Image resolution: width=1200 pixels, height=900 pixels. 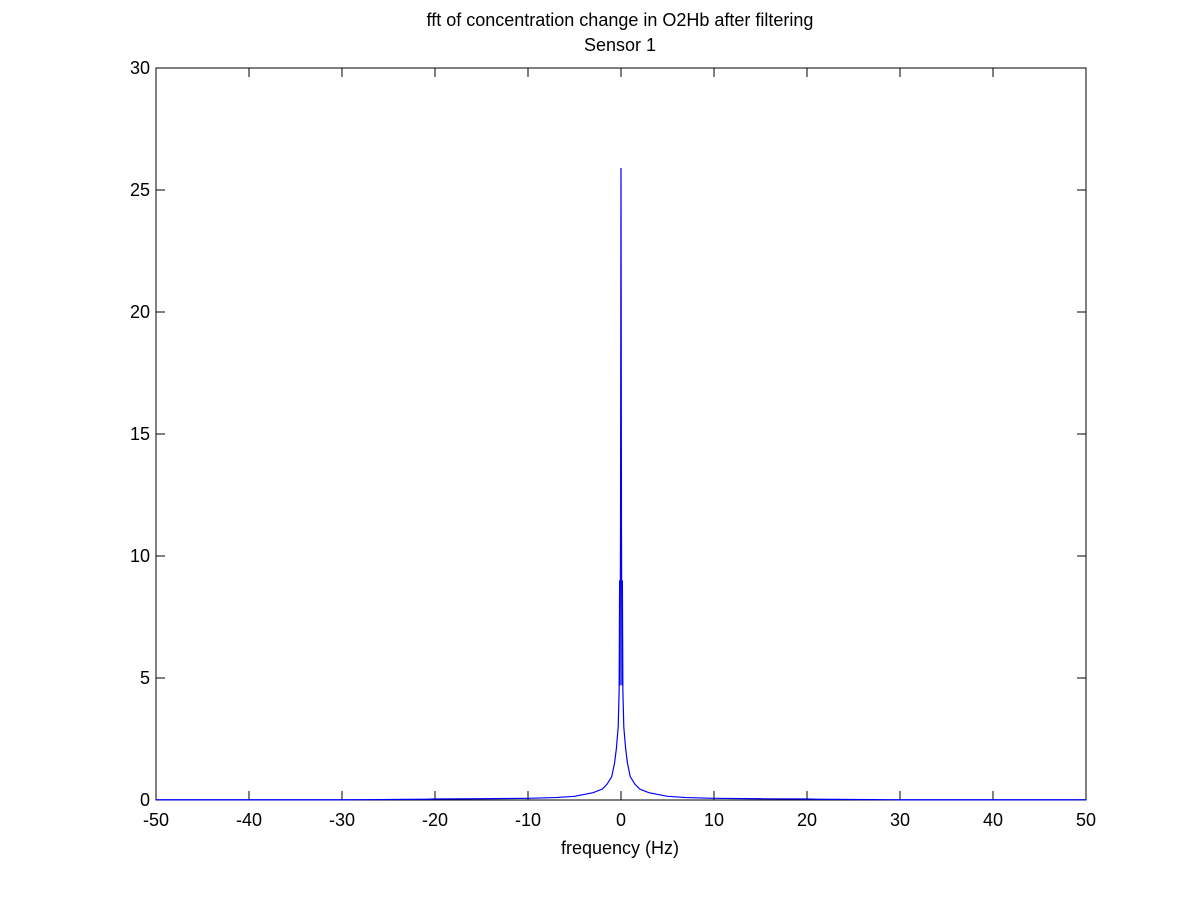 I want to click on x-tick-label: 50, so click(x=1086, y=820).